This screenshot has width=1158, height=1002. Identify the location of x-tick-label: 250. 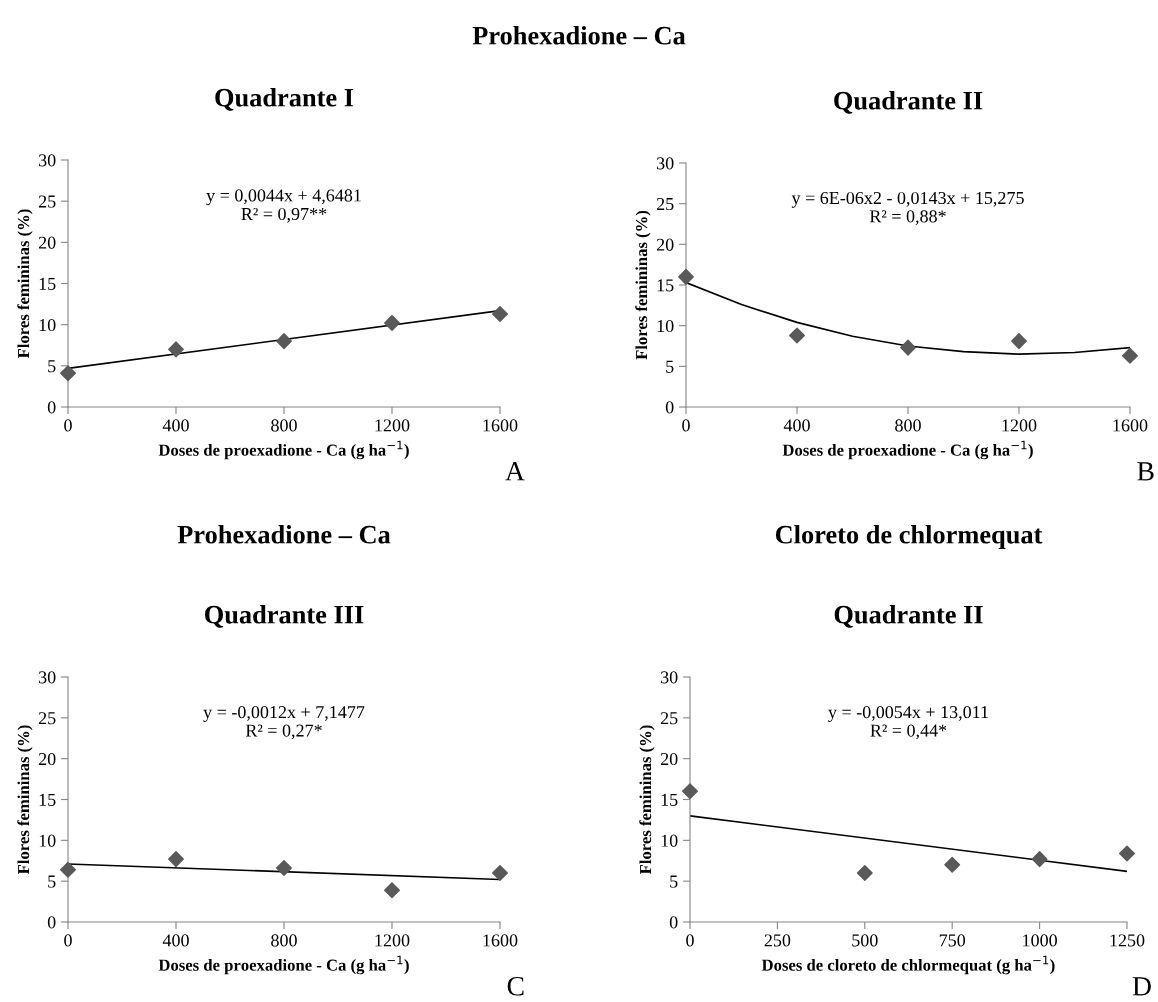
(777, 940).